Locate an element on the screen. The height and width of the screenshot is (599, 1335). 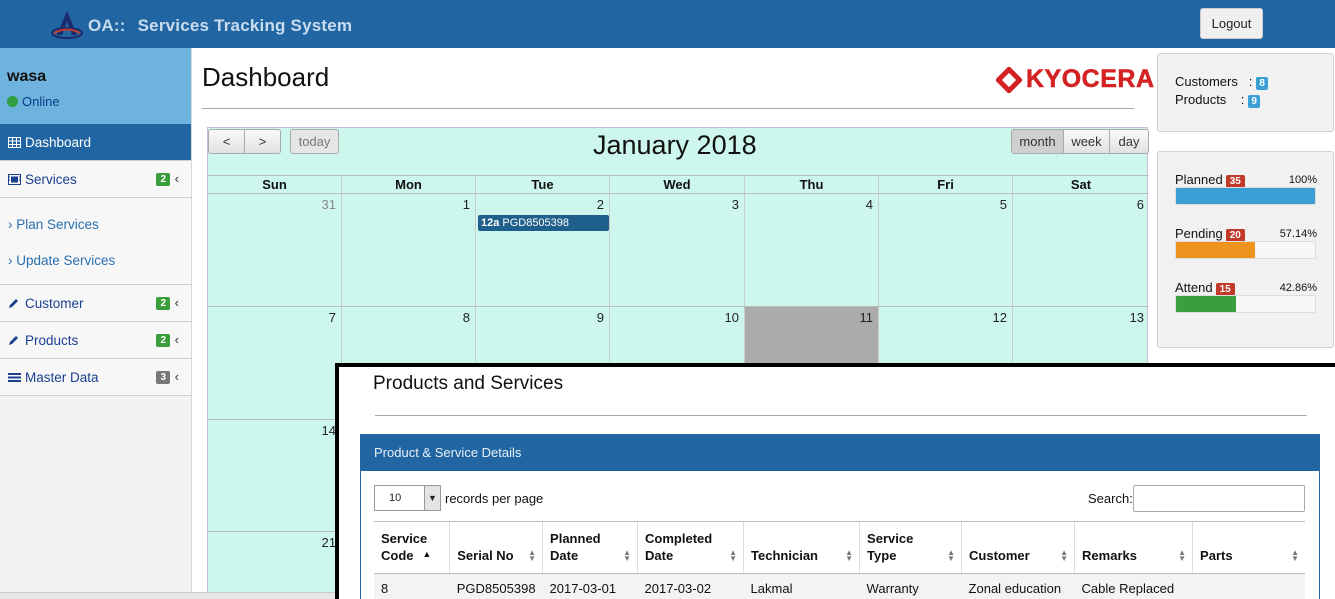
app-title: OA:: Services Tracking System is located at coordinates (220, 26).